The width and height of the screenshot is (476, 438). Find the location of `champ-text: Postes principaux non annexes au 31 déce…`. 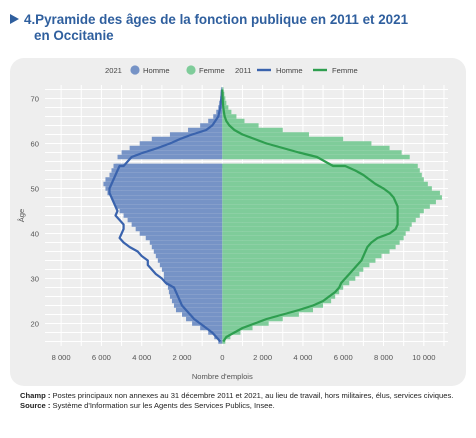

champ-text: Postes principaux non annexes au 31 déce… is located at coordinates (252, 395).